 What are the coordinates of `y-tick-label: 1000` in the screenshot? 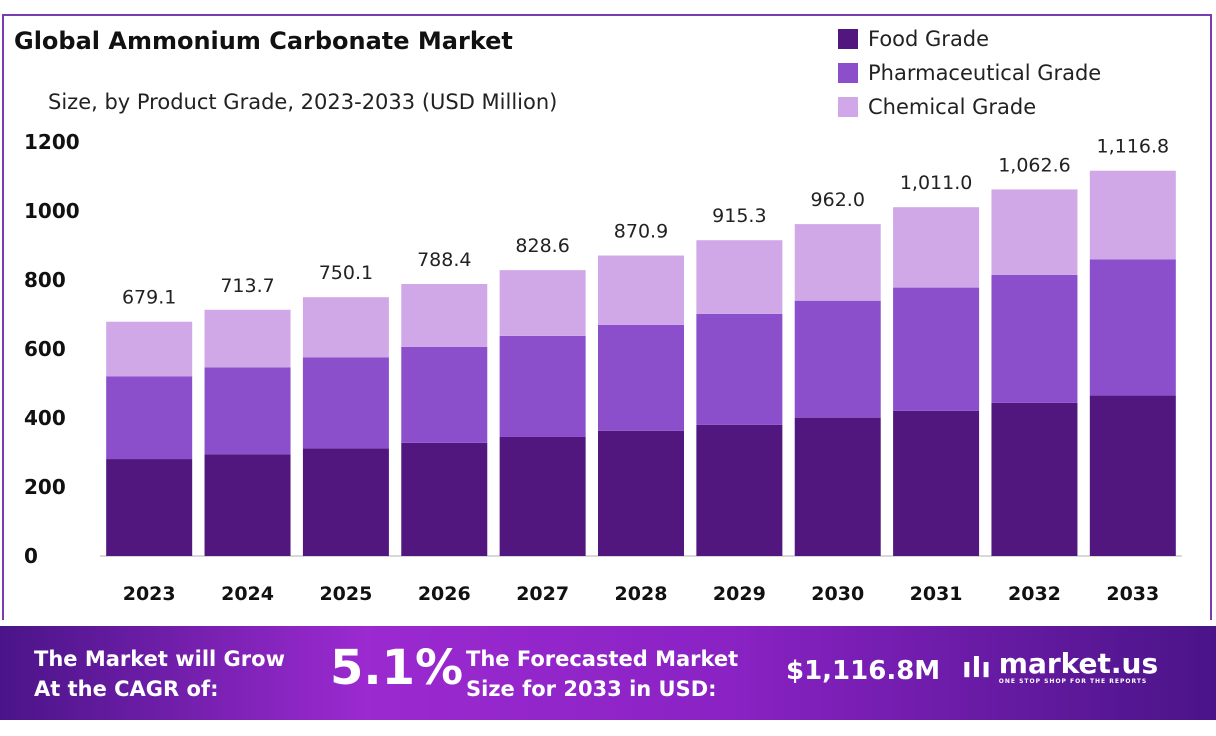 It's located at (52, 211).